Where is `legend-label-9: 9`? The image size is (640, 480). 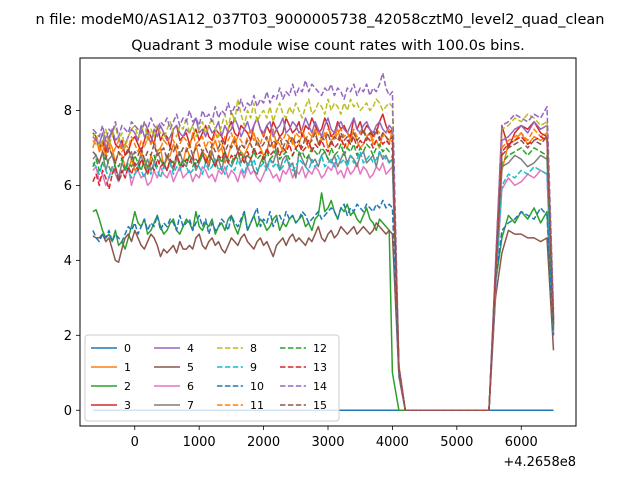 legend-label-9: 9 is located at coordinates (253, 367).